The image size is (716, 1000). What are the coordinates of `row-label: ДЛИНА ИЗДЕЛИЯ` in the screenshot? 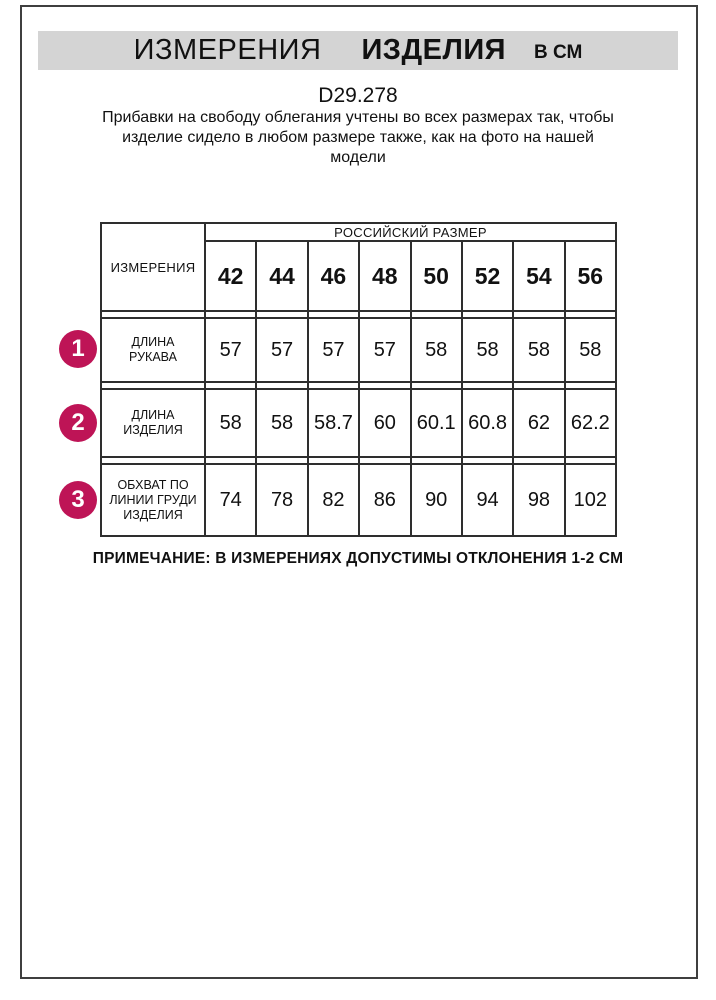 It's located at (153, 423).